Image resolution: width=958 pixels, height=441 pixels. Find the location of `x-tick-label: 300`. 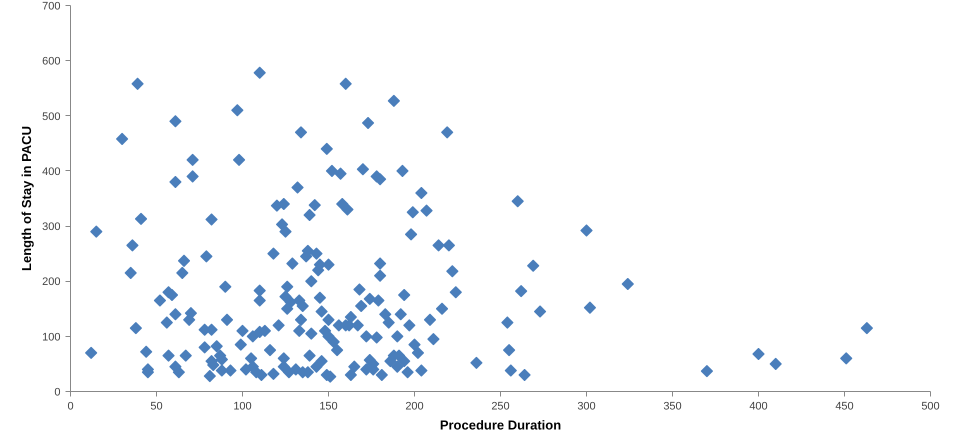

x-tick-label: 300 is located at coordinates (586, 406).